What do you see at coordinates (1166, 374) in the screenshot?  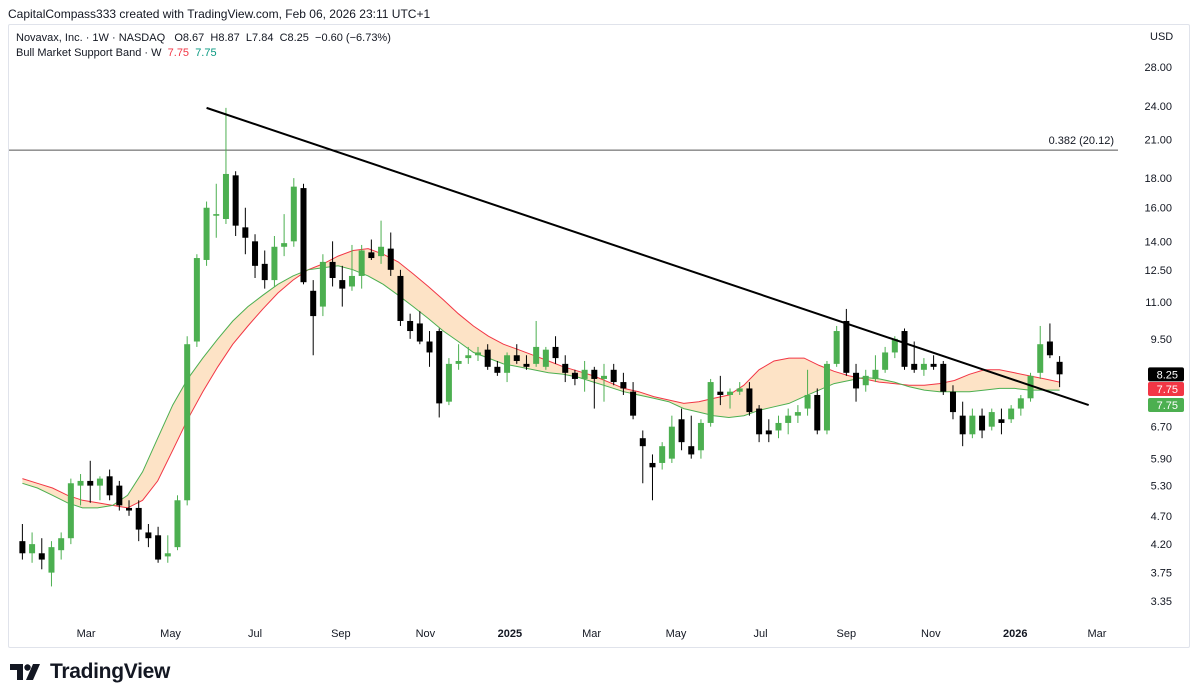 I see `price-badge-bg` at bounding box center [1166, 374].